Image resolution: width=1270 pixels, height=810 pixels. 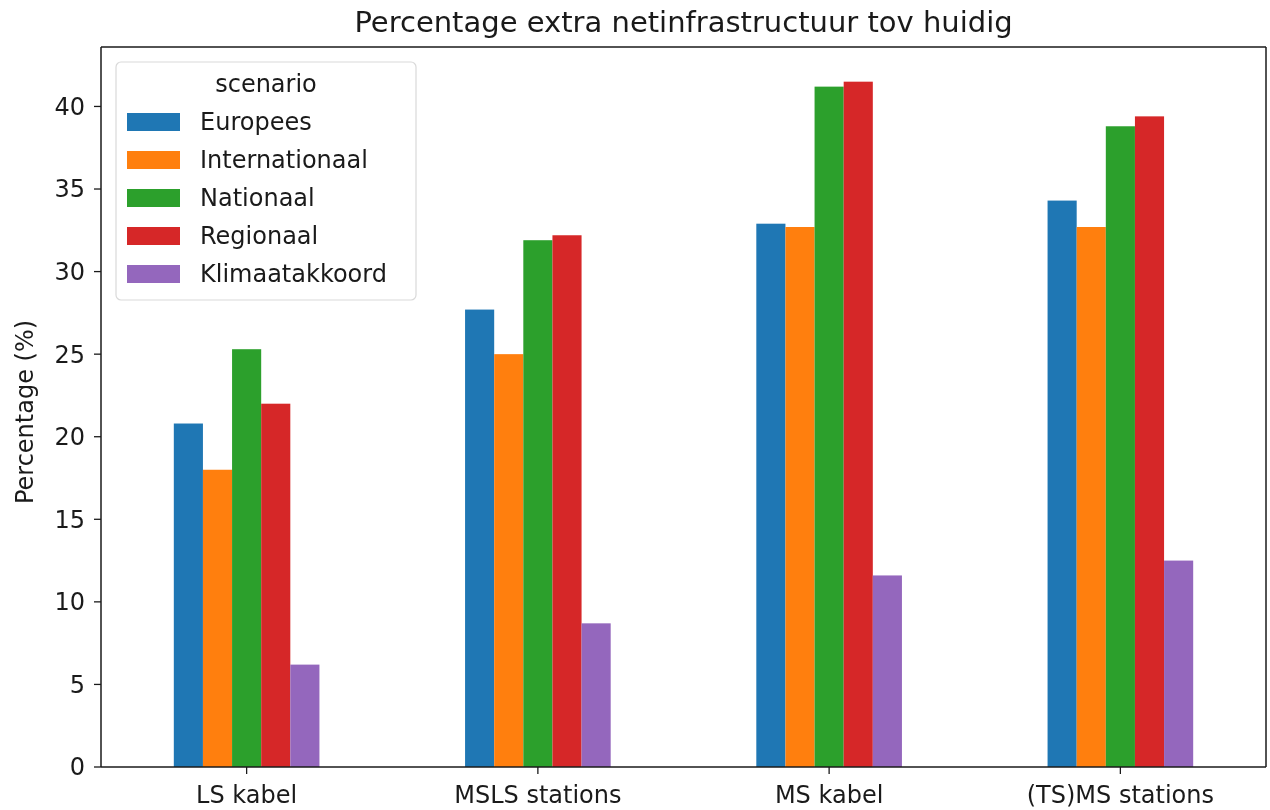 What do you see at coordinates (293, 274) in the screenshot?
I see `legend-label: Klimaatakkoord` at bounding box center [293, 274].